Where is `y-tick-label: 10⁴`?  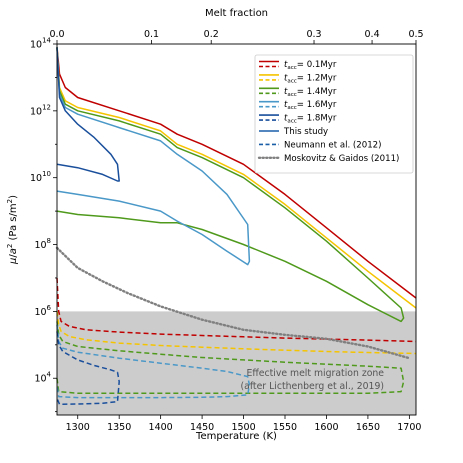 y-tick-label: 10⁴ is located at coordinates (42, 378).